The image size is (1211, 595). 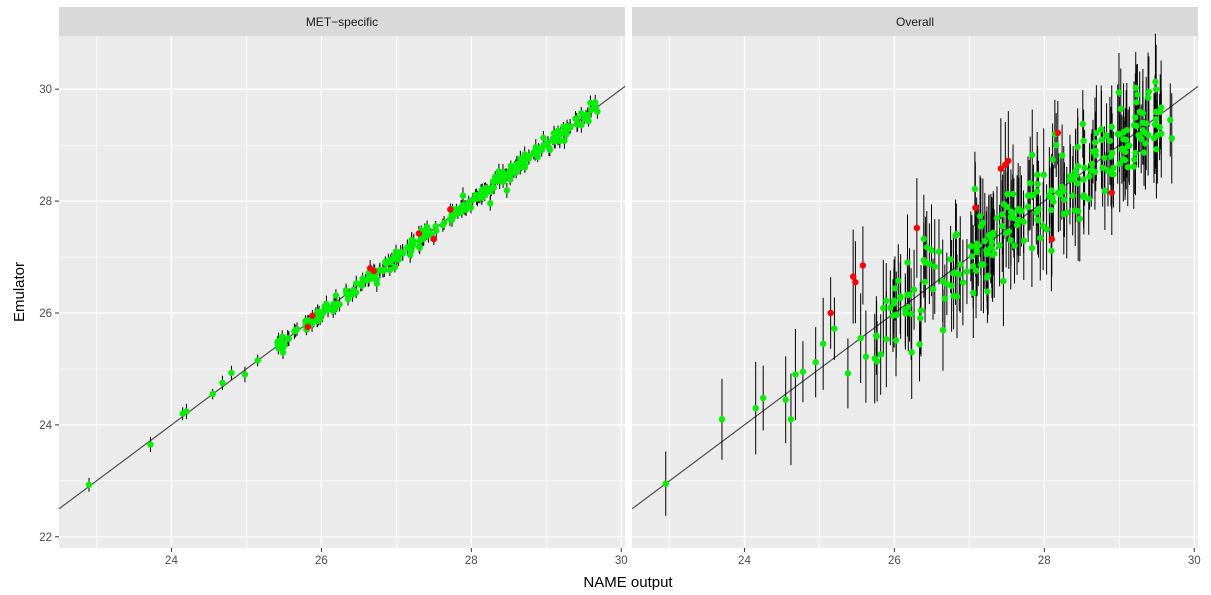 What do you see at coordinates (19, 292) in the screenshot?
I see `y-axis-title: Emulator` at bounding box center [19, 292].